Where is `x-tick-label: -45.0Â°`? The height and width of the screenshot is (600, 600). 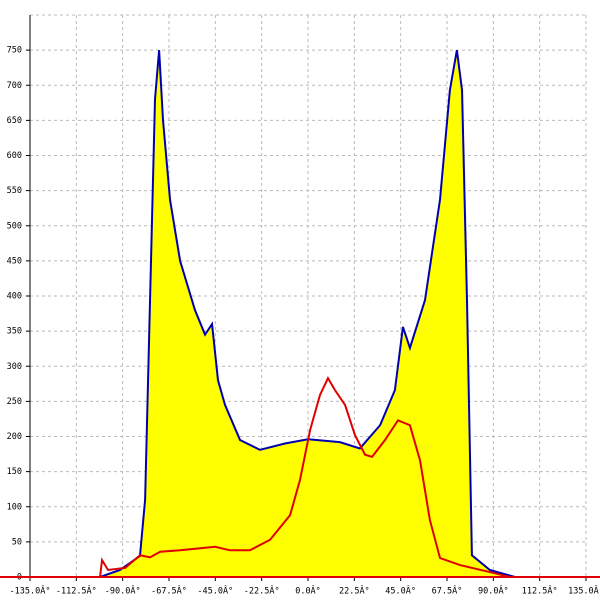 x-tick-label: -45.0Â° is located at coordinates (215, 591).